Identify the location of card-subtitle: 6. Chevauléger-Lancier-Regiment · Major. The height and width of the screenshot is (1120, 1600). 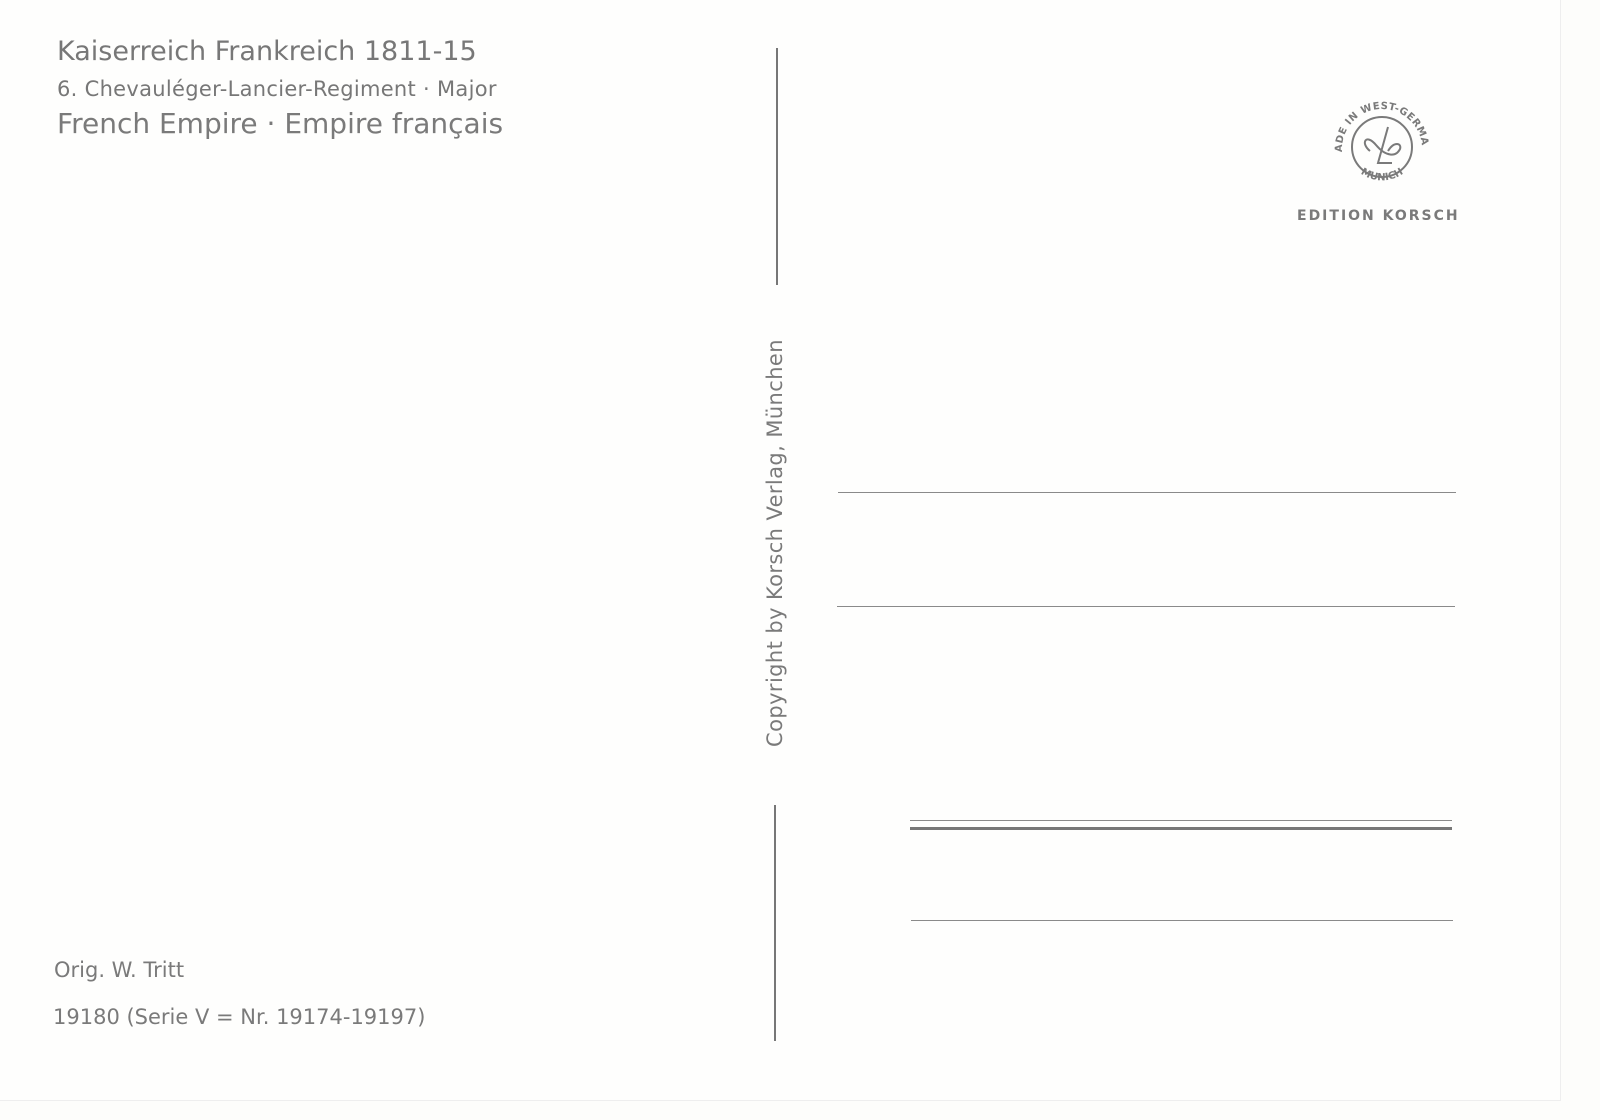
(277, 89).